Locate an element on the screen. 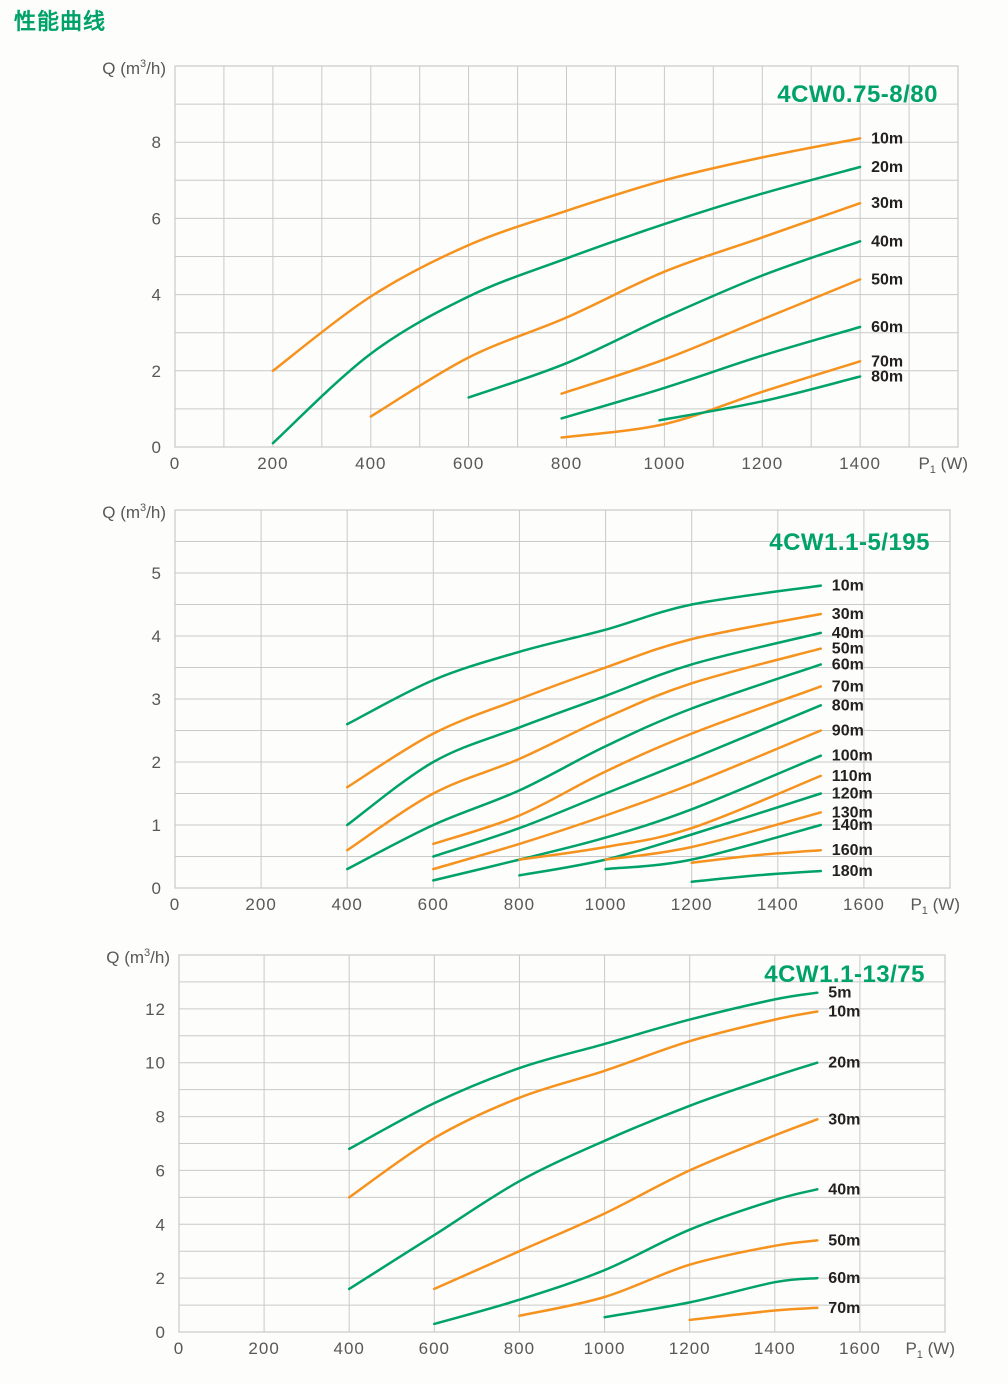  chart-title: 4CW0.75-8/80 is located at coordinates (857, 94).